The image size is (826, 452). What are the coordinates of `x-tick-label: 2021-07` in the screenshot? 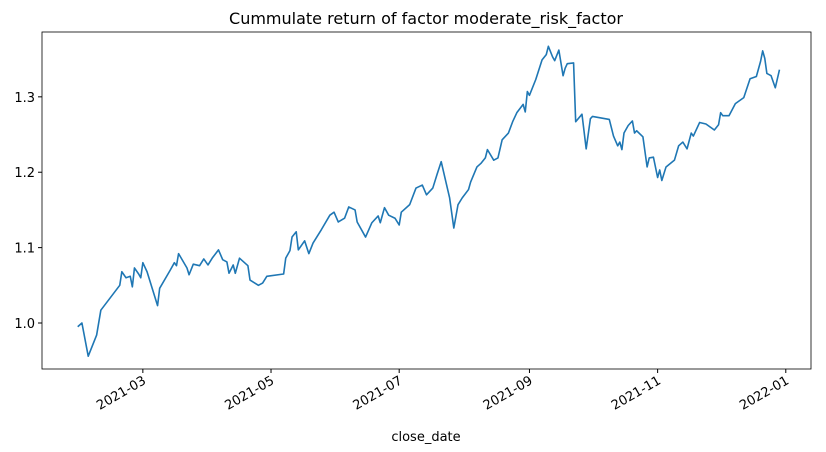 It's located at (378, 393).